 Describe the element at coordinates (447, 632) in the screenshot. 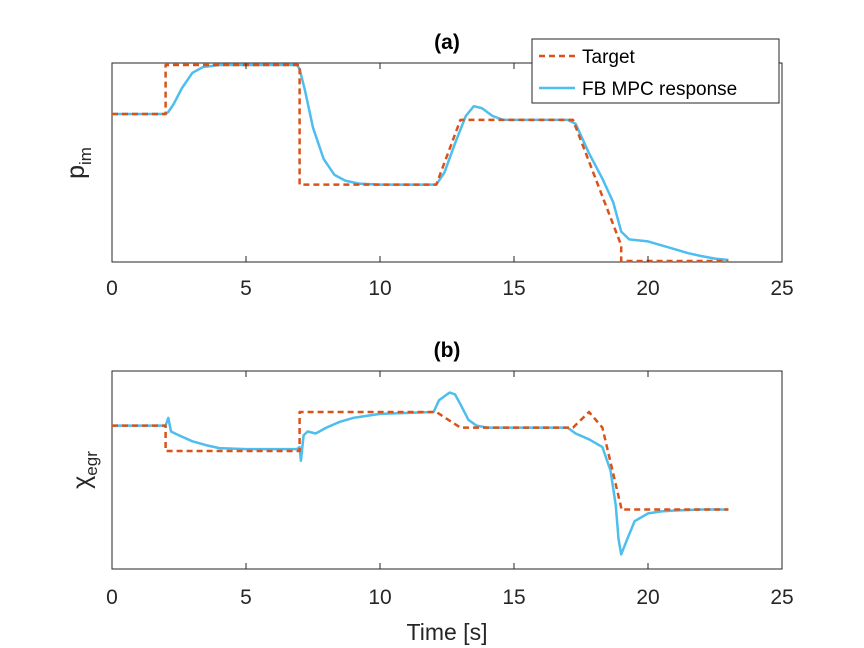

I see `x-axis-label-b: Time [s]` at that location.